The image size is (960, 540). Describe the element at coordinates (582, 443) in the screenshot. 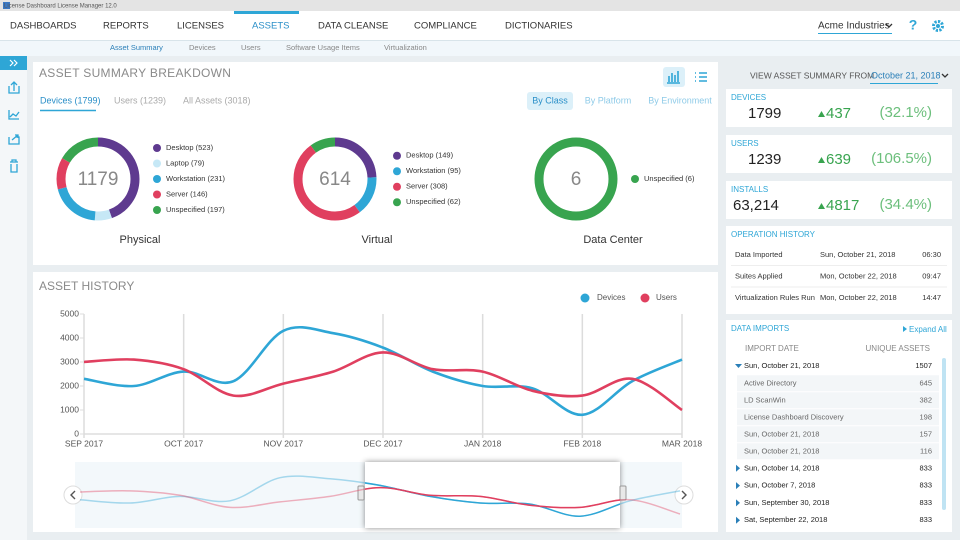

I see `x-tick-label: FEB 2018` at that location.